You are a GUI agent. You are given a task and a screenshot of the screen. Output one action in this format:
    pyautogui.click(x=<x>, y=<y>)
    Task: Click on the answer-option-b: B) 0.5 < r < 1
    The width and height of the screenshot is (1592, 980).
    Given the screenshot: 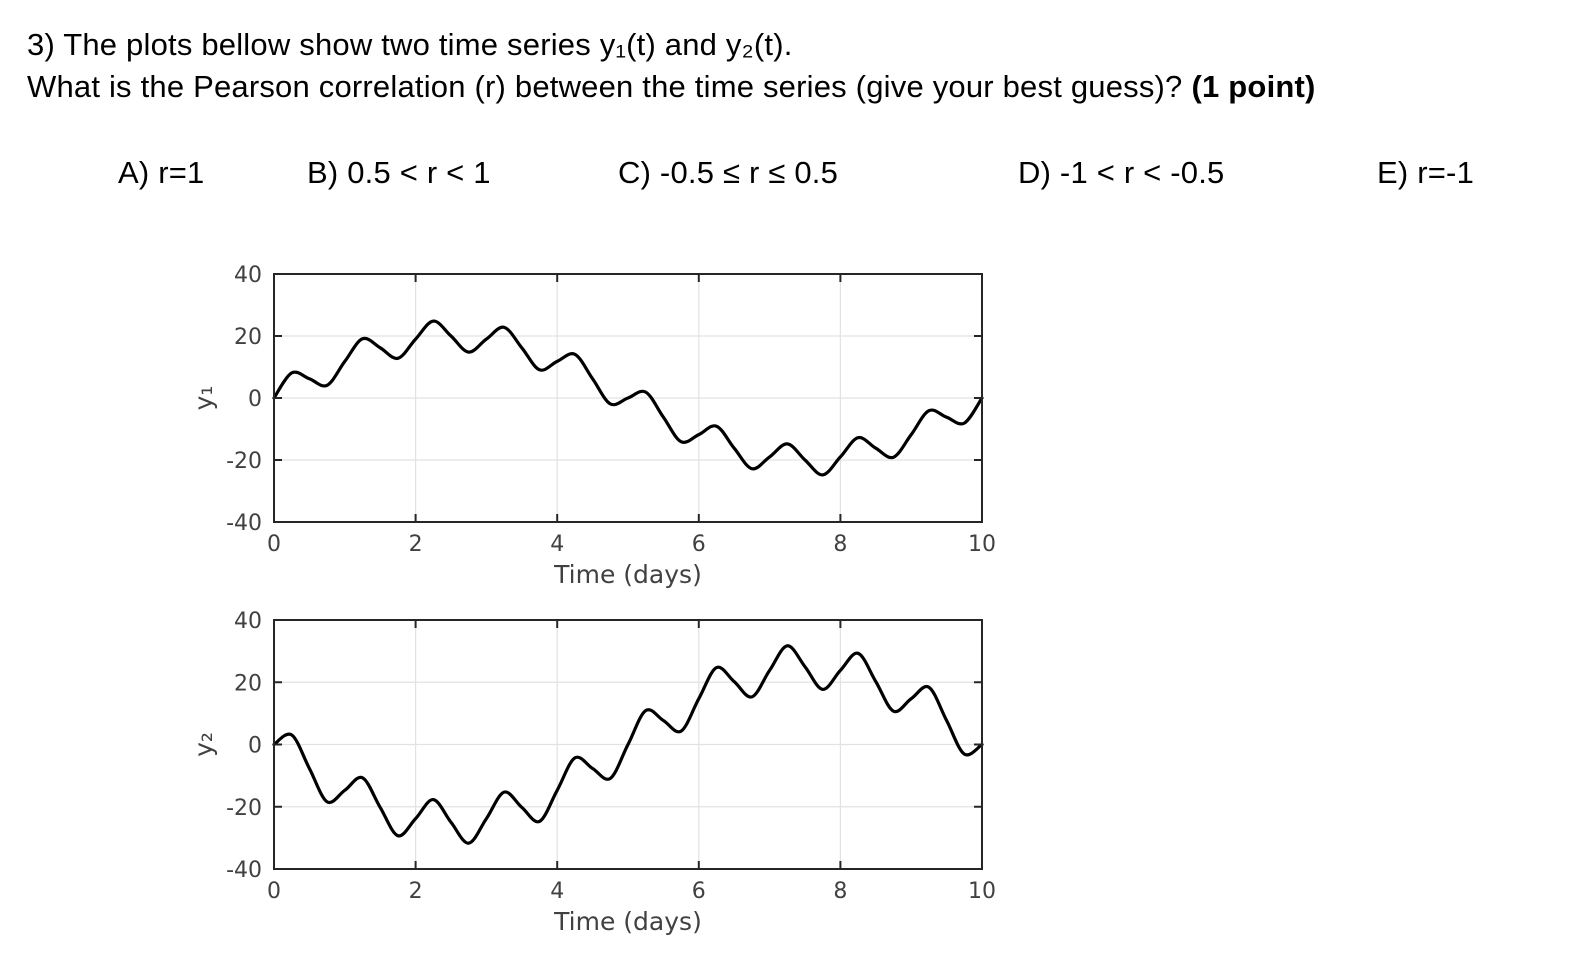 What is the action you would take?
    pyautogui.click(x=399, y=172)
    